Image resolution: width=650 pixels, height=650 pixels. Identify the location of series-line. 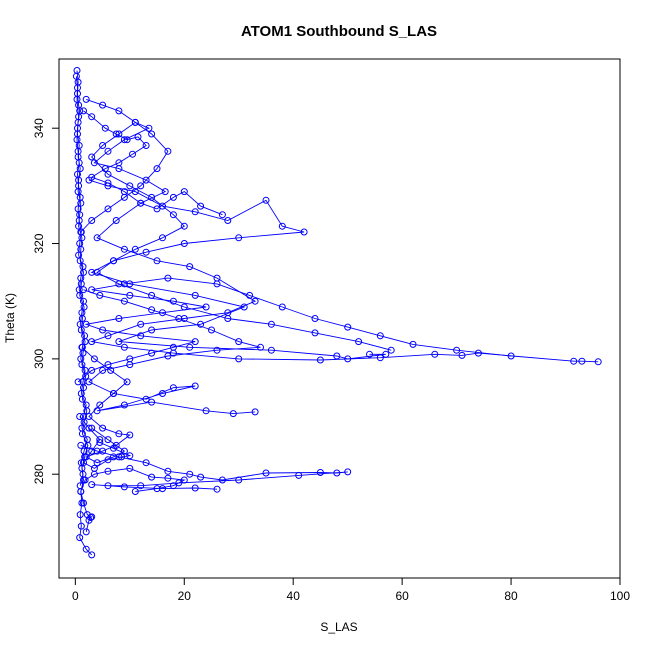
(172, 352).